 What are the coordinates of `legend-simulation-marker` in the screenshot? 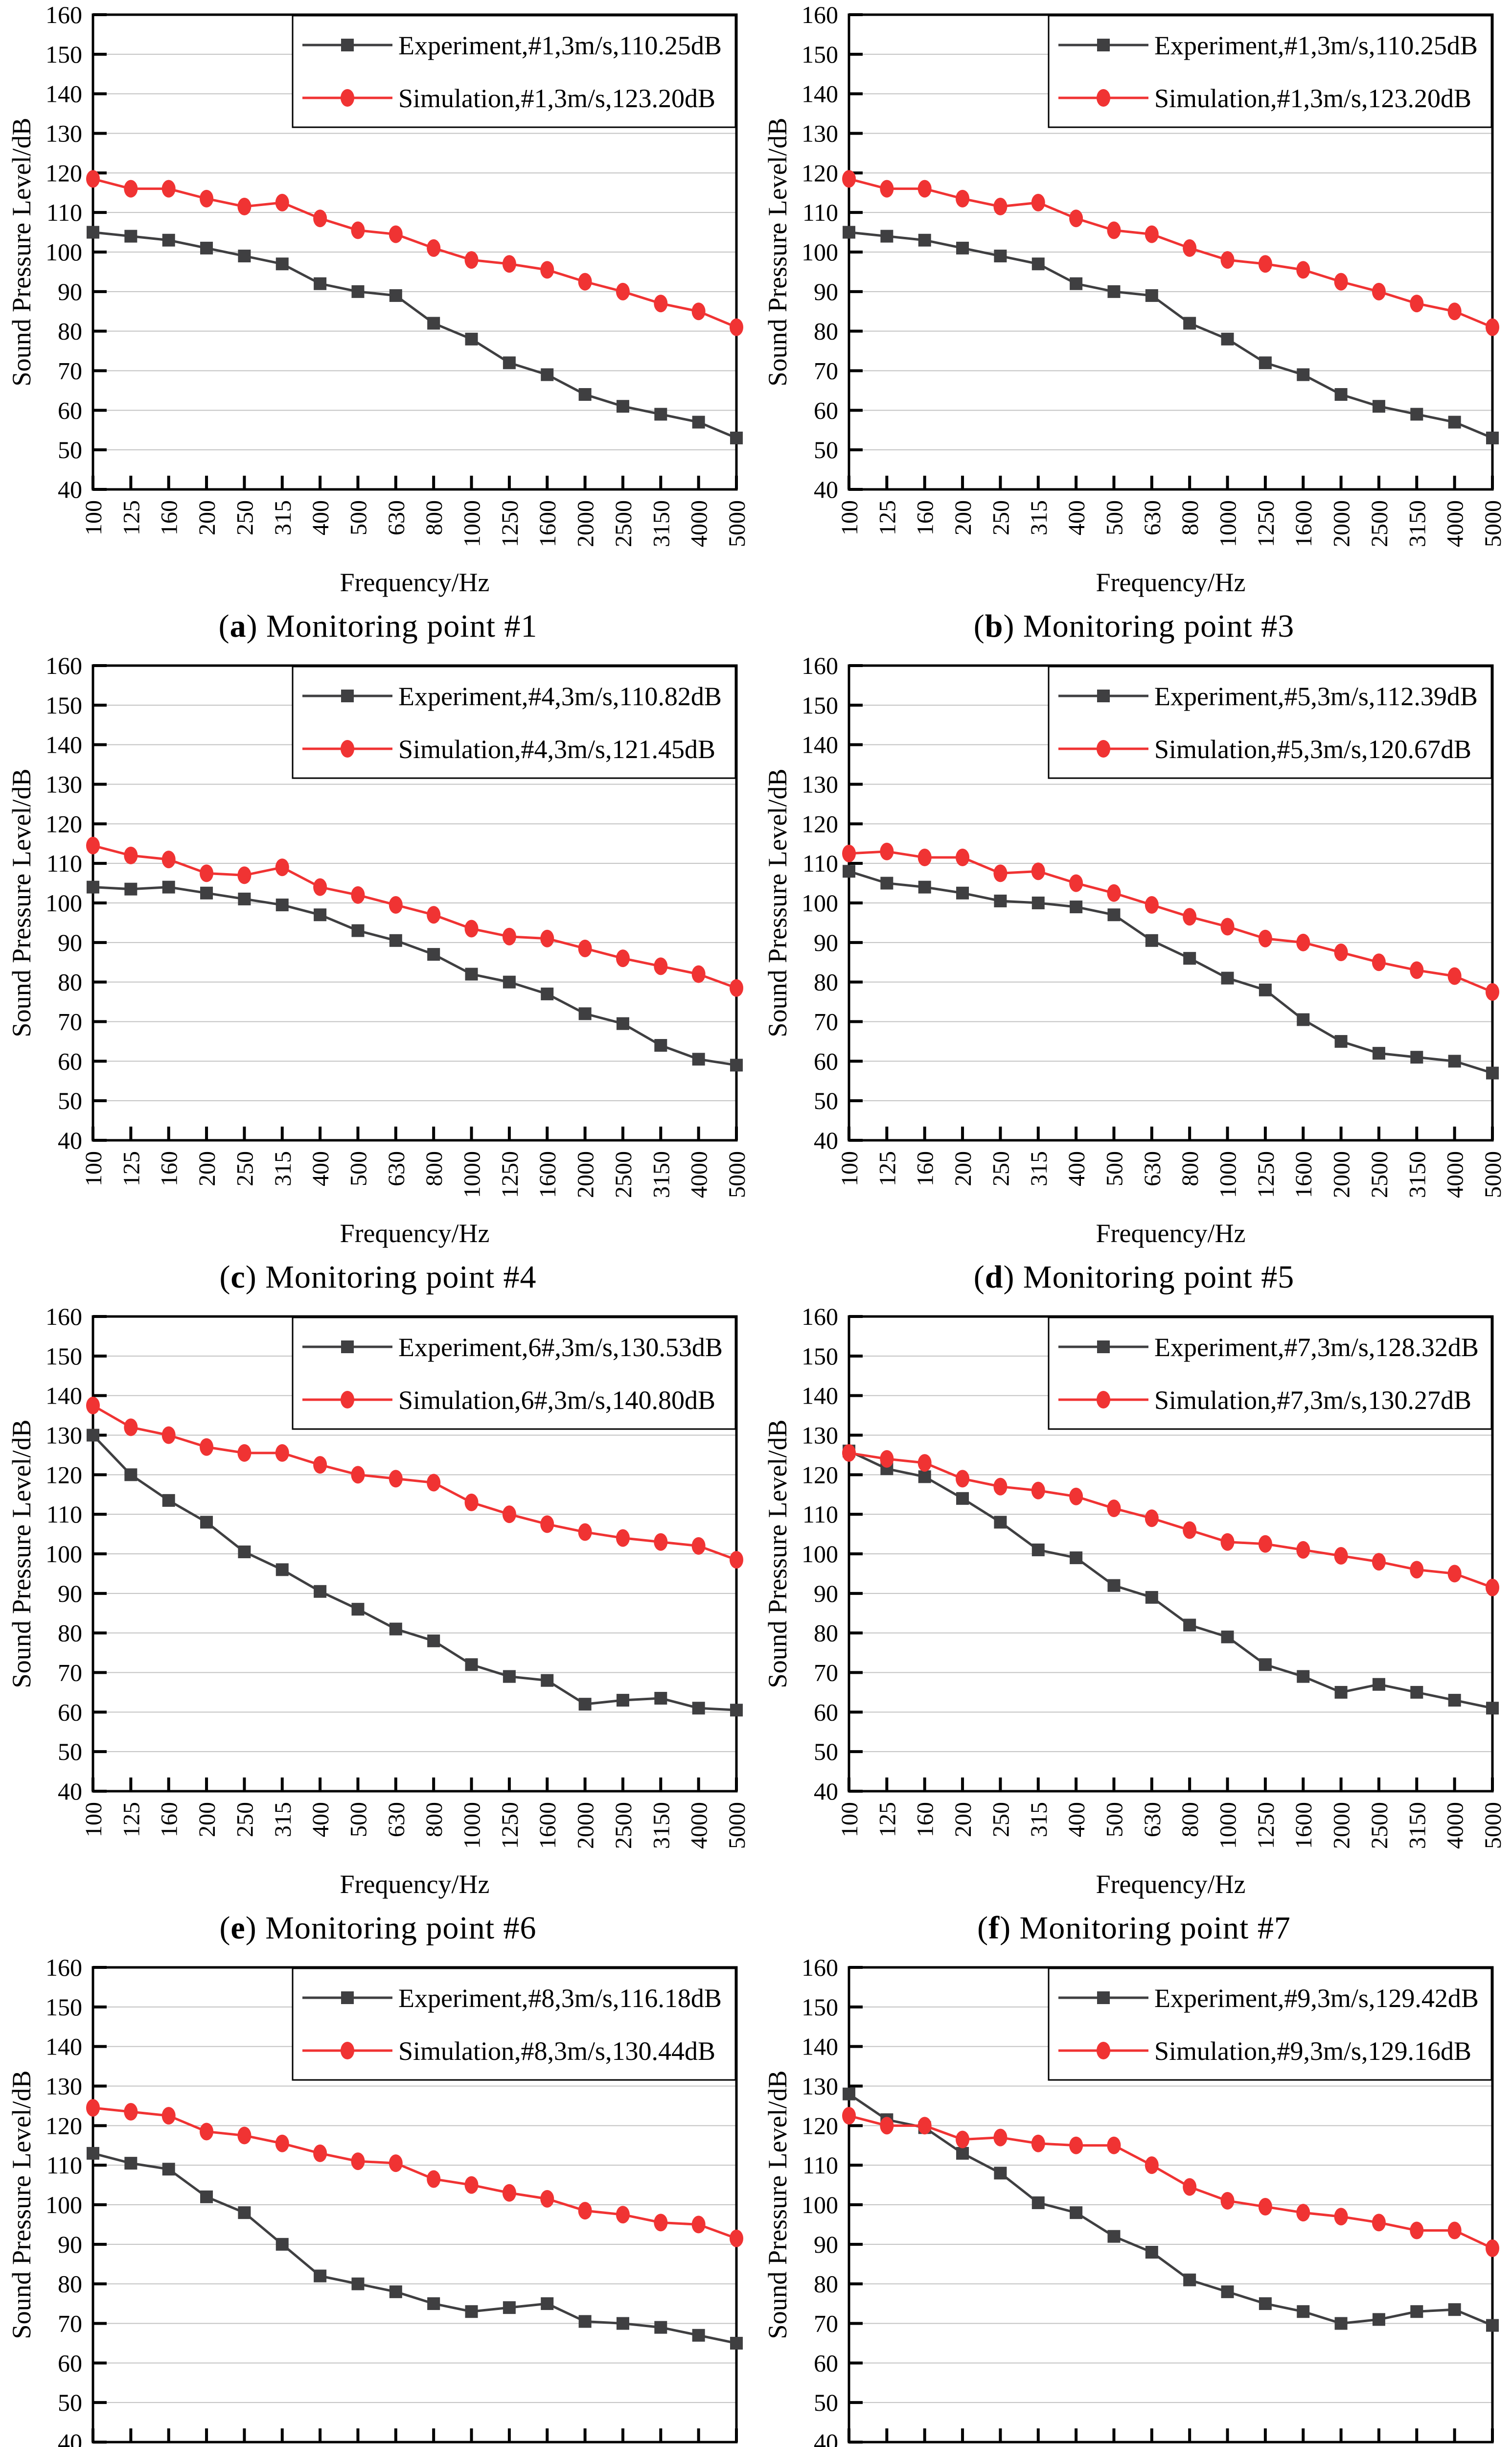 It's located at (347, 98).